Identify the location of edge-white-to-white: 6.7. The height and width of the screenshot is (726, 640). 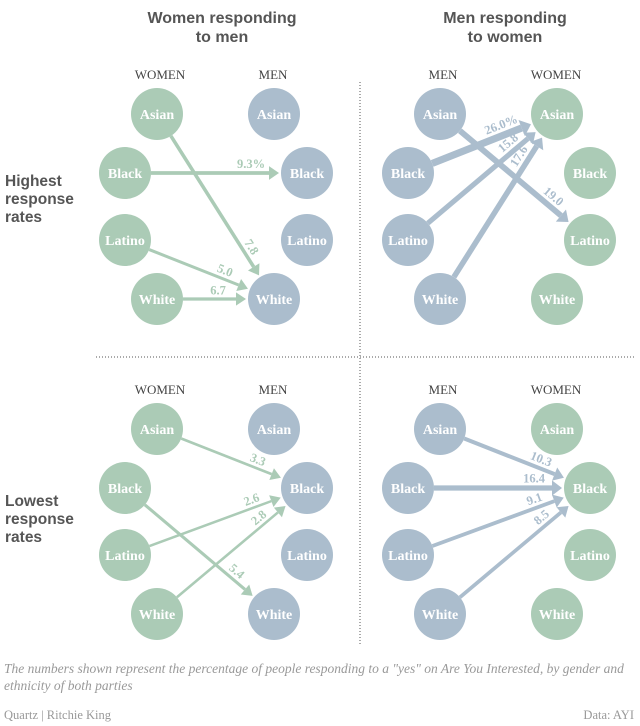
(214, 294).